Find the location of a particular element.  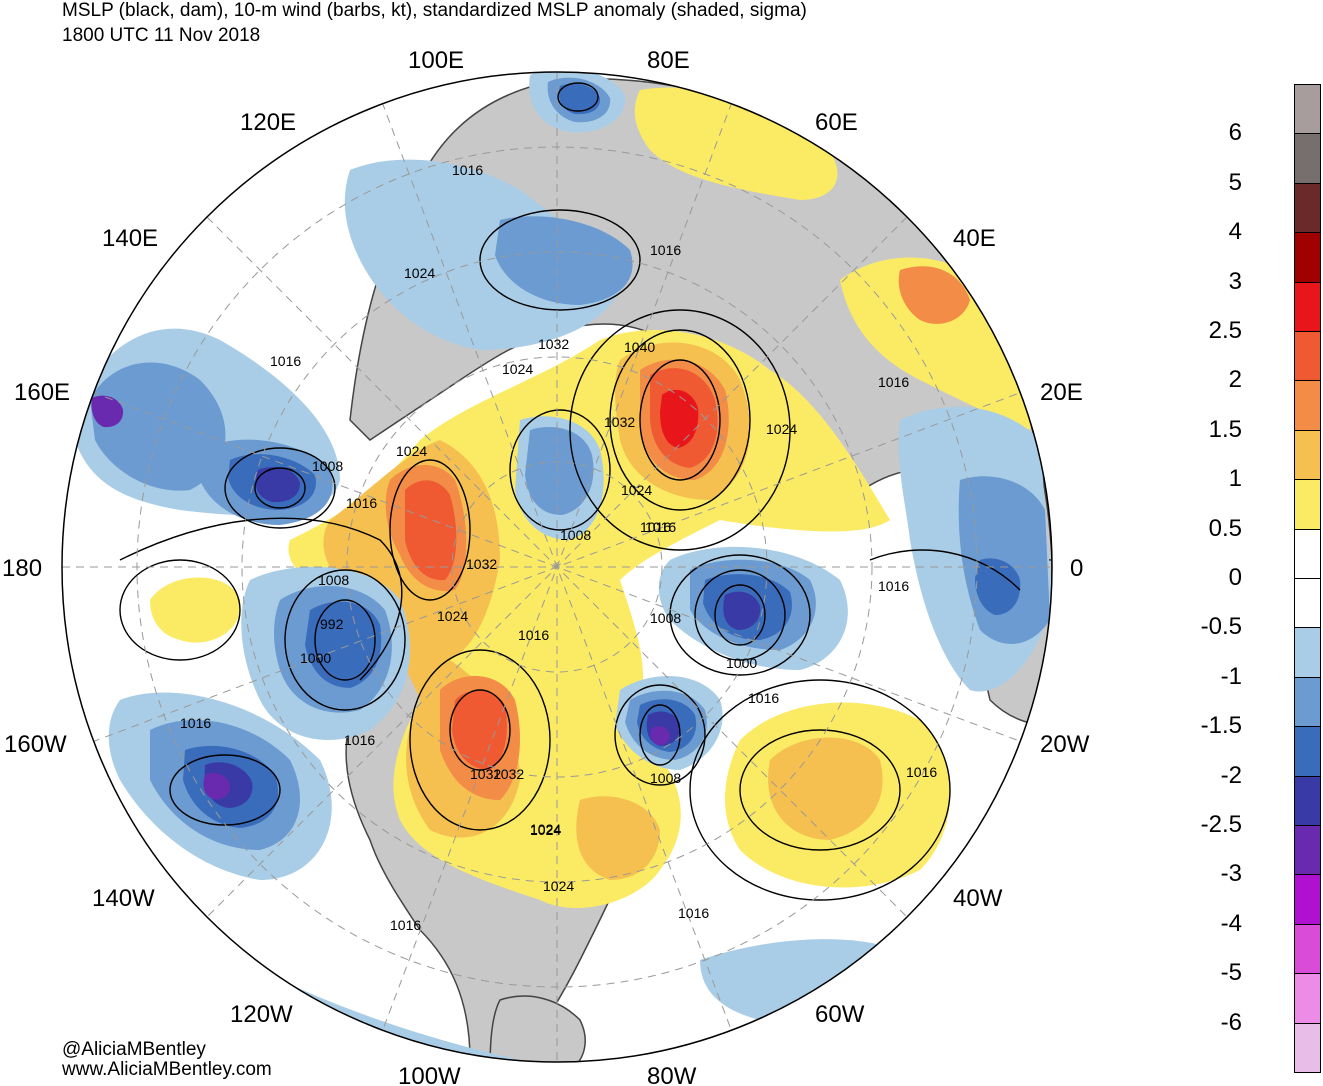

anom-neg-2-iceland is located at coordinates (742, 610).